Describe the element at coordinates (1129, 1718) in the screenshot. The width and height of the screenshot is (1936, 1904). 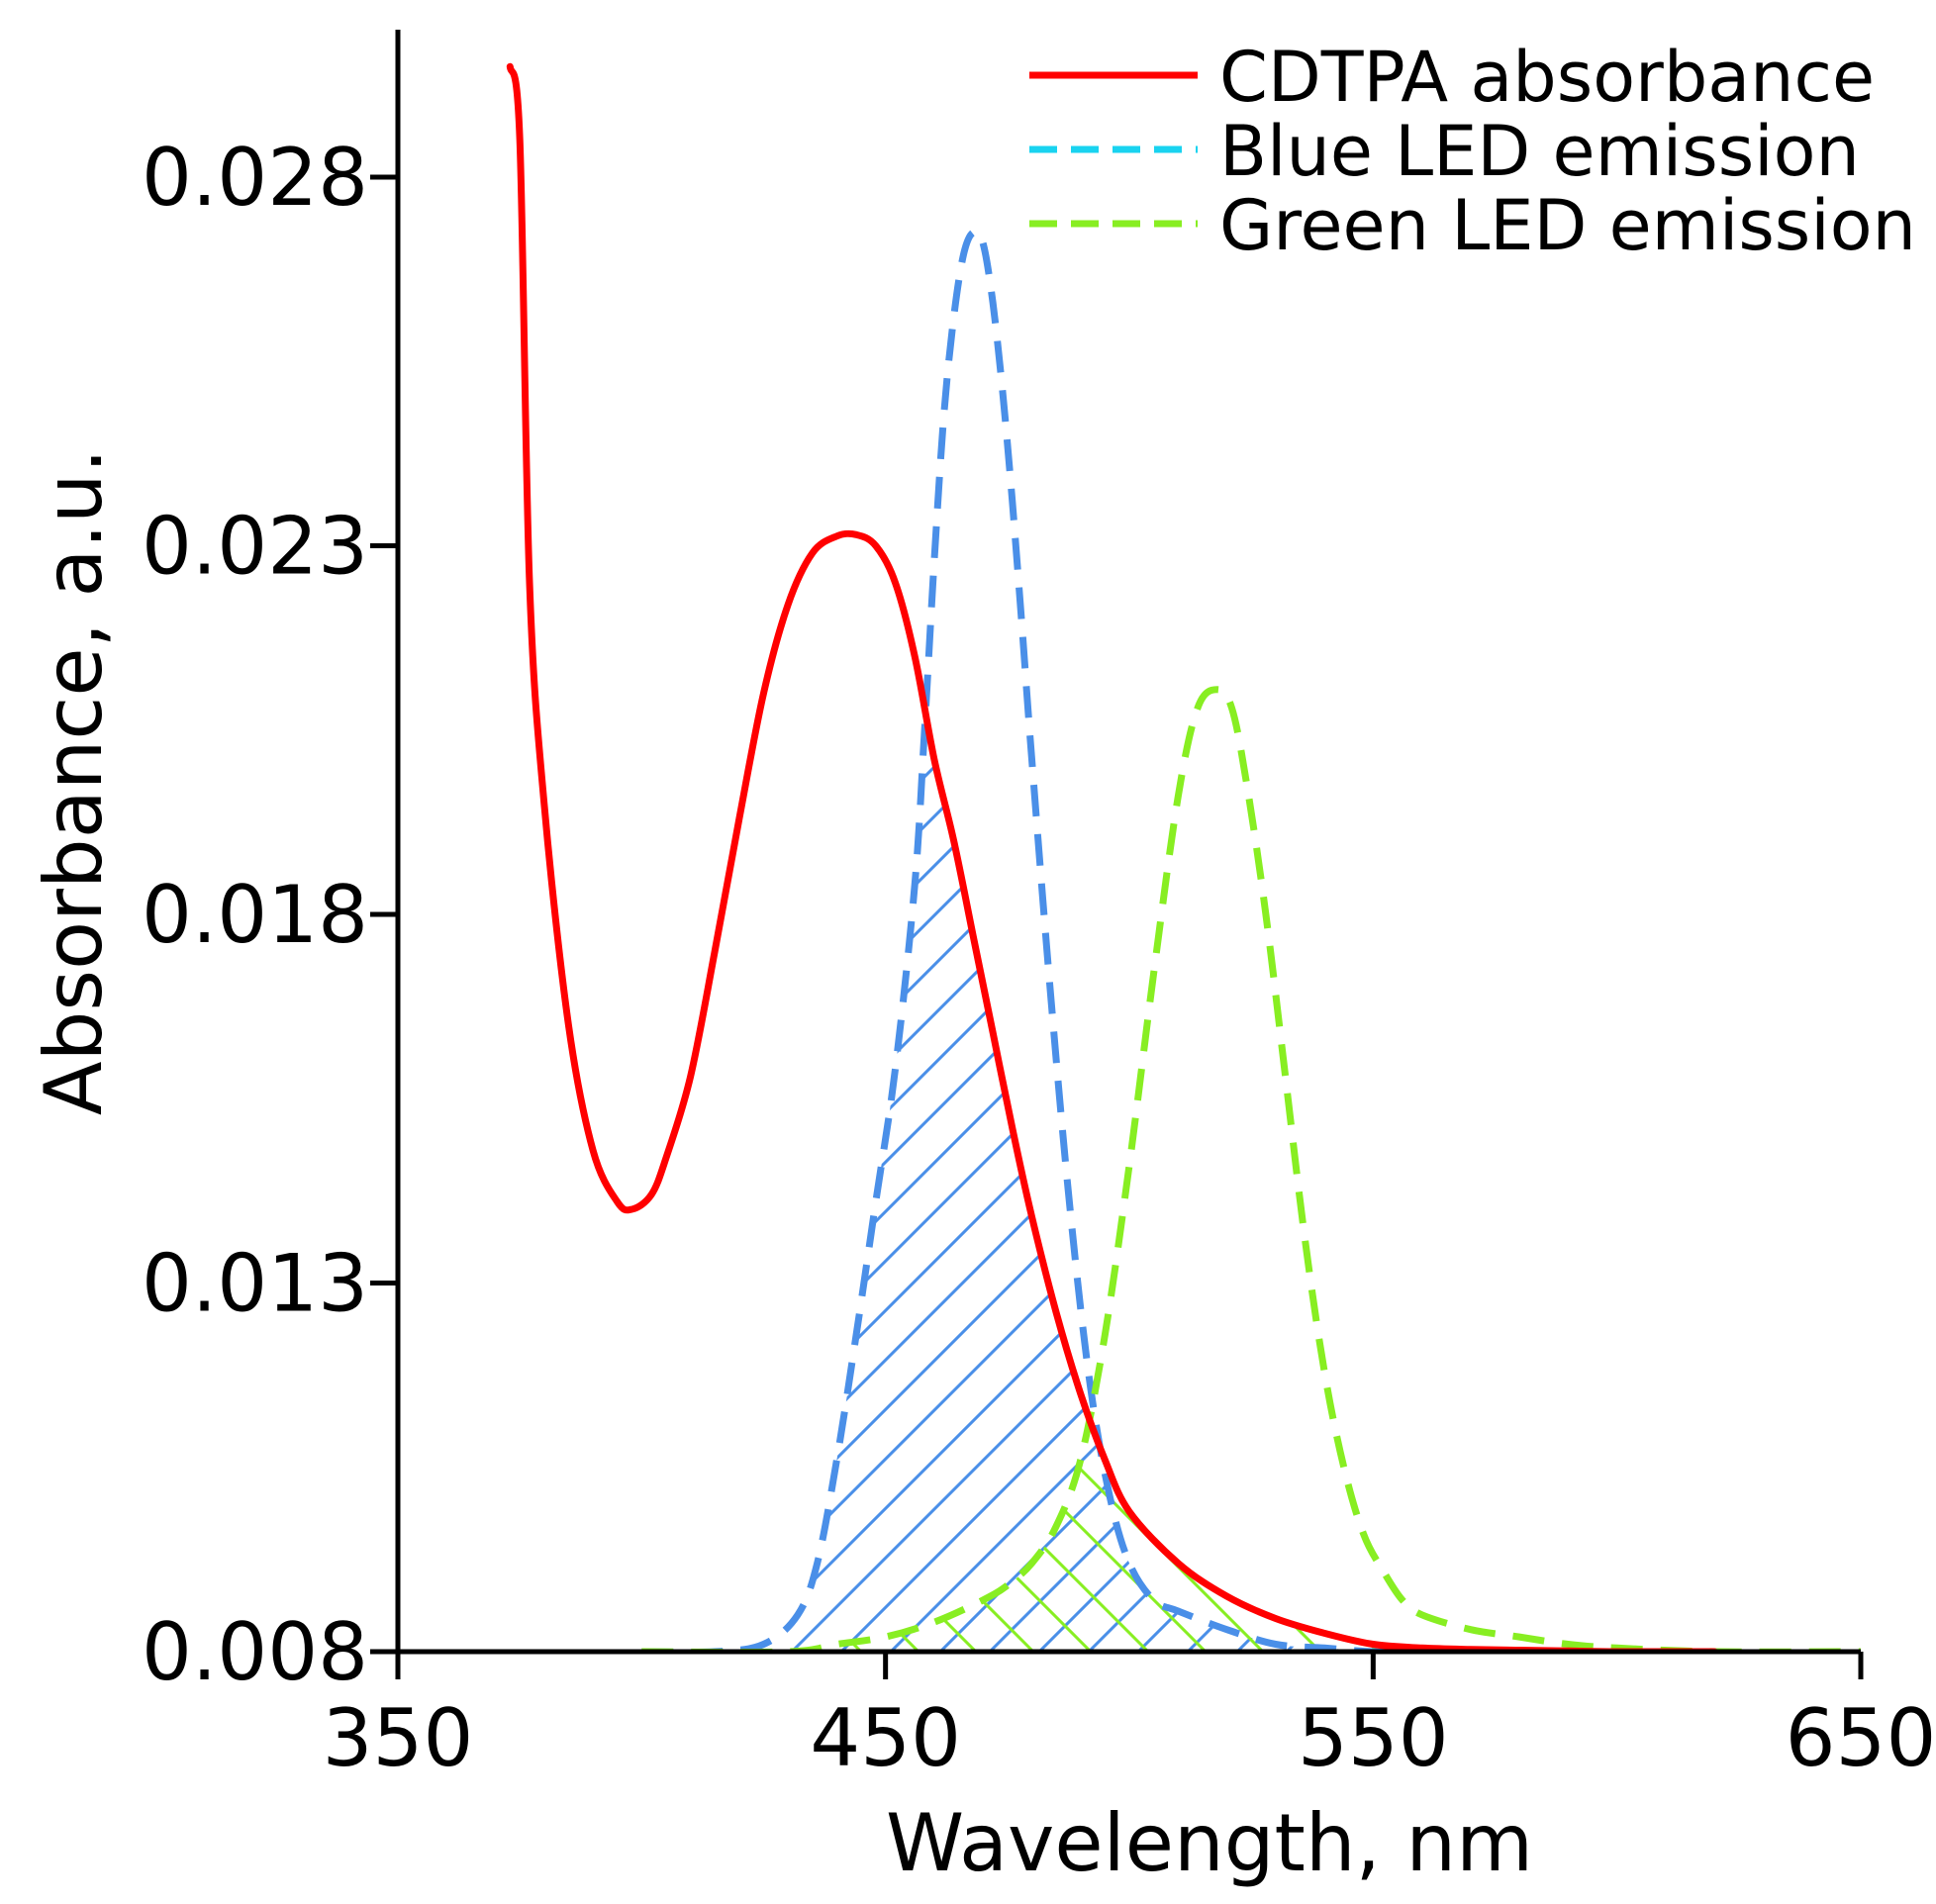
I see `x-axis-ticks: 350 450 550 650` at that location.